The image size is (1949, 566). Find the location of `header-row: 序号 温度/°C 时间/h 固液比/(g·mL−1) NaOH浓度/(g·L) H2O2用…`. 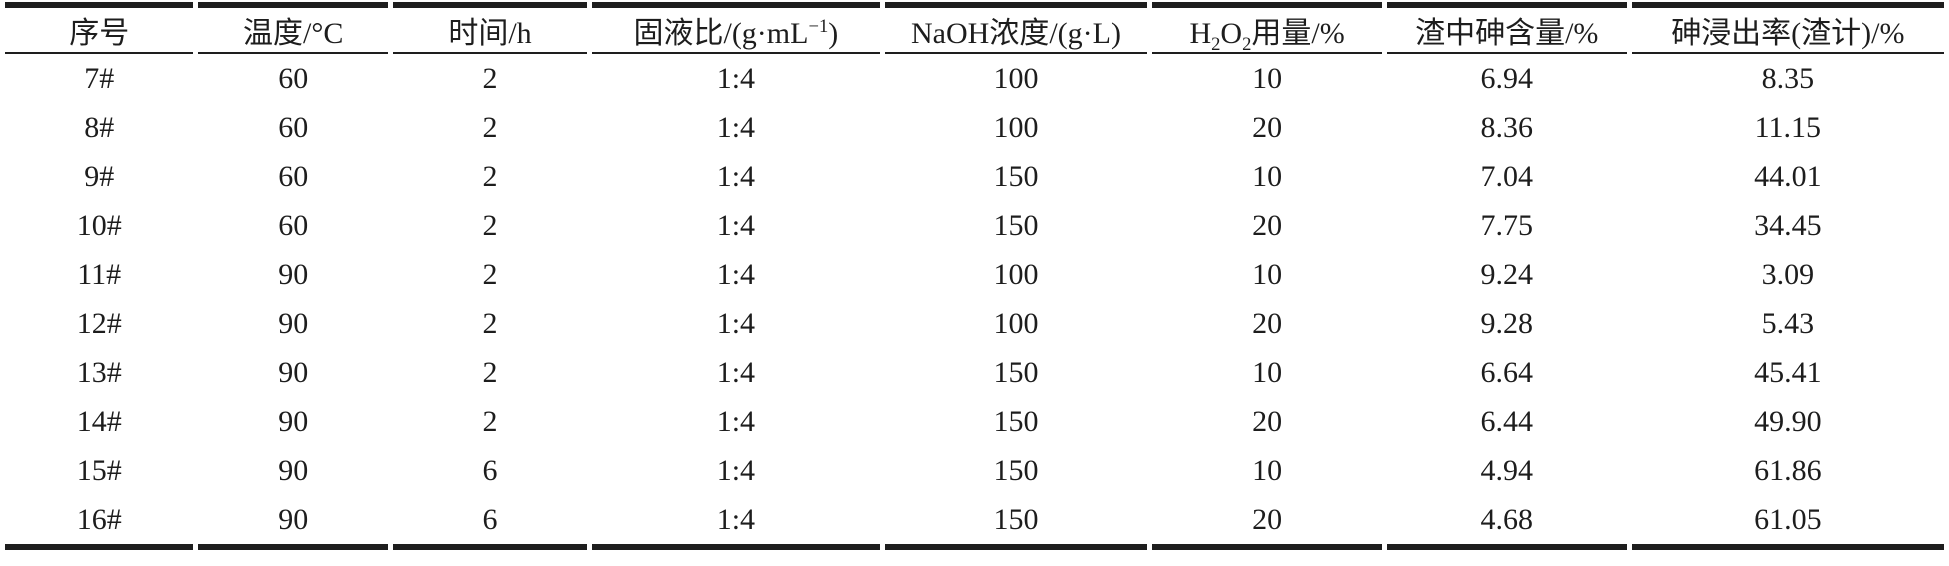

header-row: 序号 温度/°C 时间/h 固液比/(g·mL−1) NaOH浓度/(g·L) H2O2用… is located at coordinates (974, 28).